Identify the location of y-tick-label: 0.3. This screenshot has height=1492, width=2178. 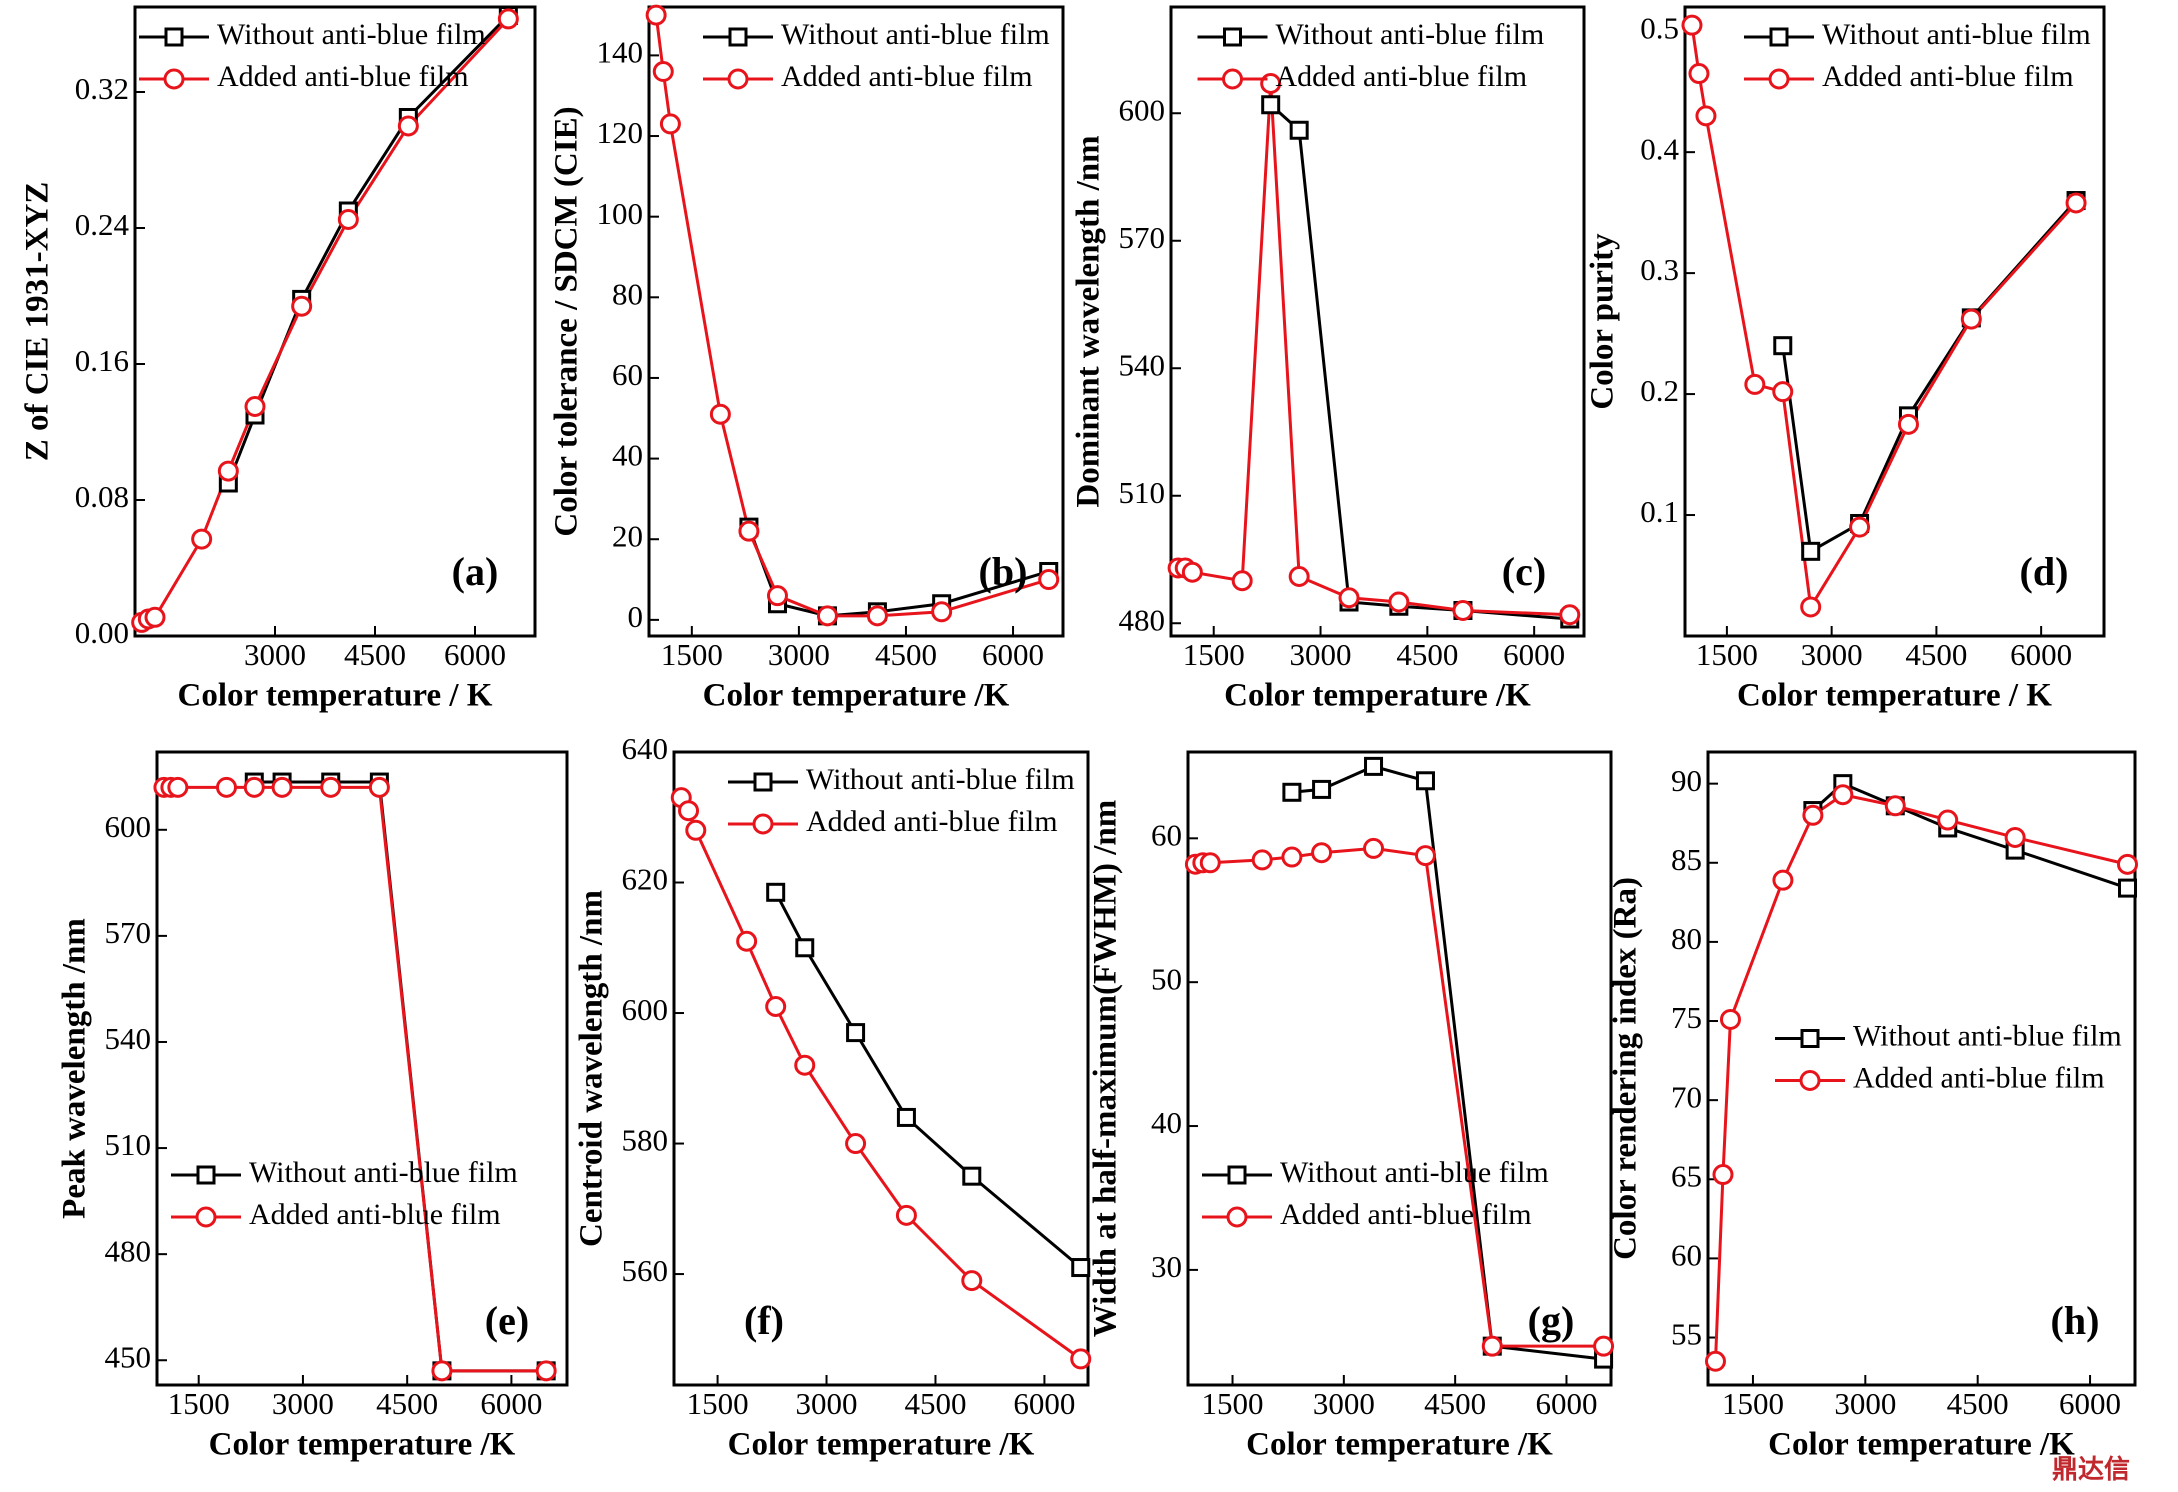
(1659, 269).